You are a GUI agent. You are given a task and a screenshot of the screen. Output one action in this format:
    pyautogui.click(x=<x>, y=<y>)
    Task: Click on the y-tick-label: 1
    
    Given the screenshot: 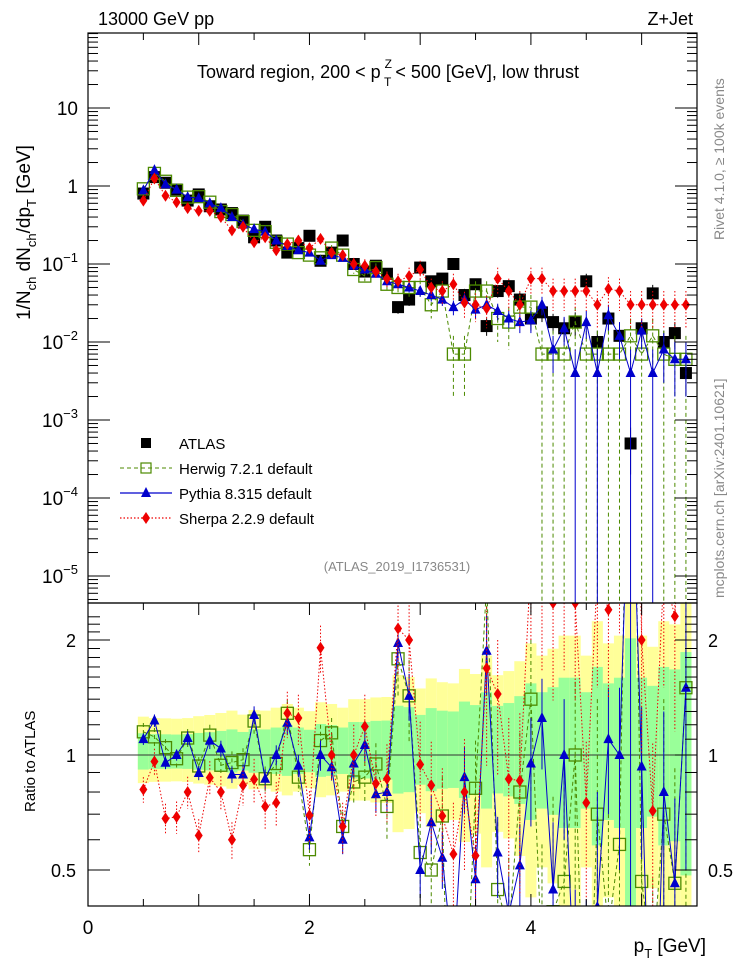 What is the action you would take?
    pyautogui.click(x=72, y=187)
    